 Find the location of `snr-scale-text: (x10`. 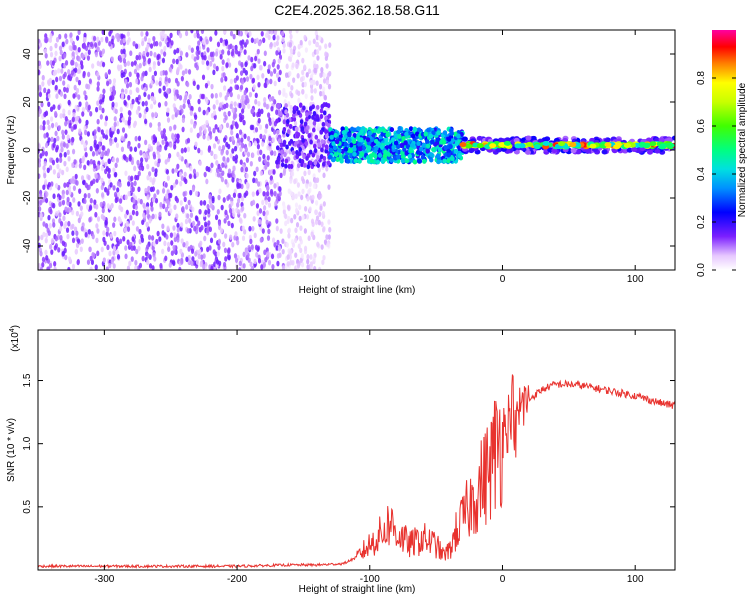

snr-scale-text: (x10 is located at coordinates (15, 342).